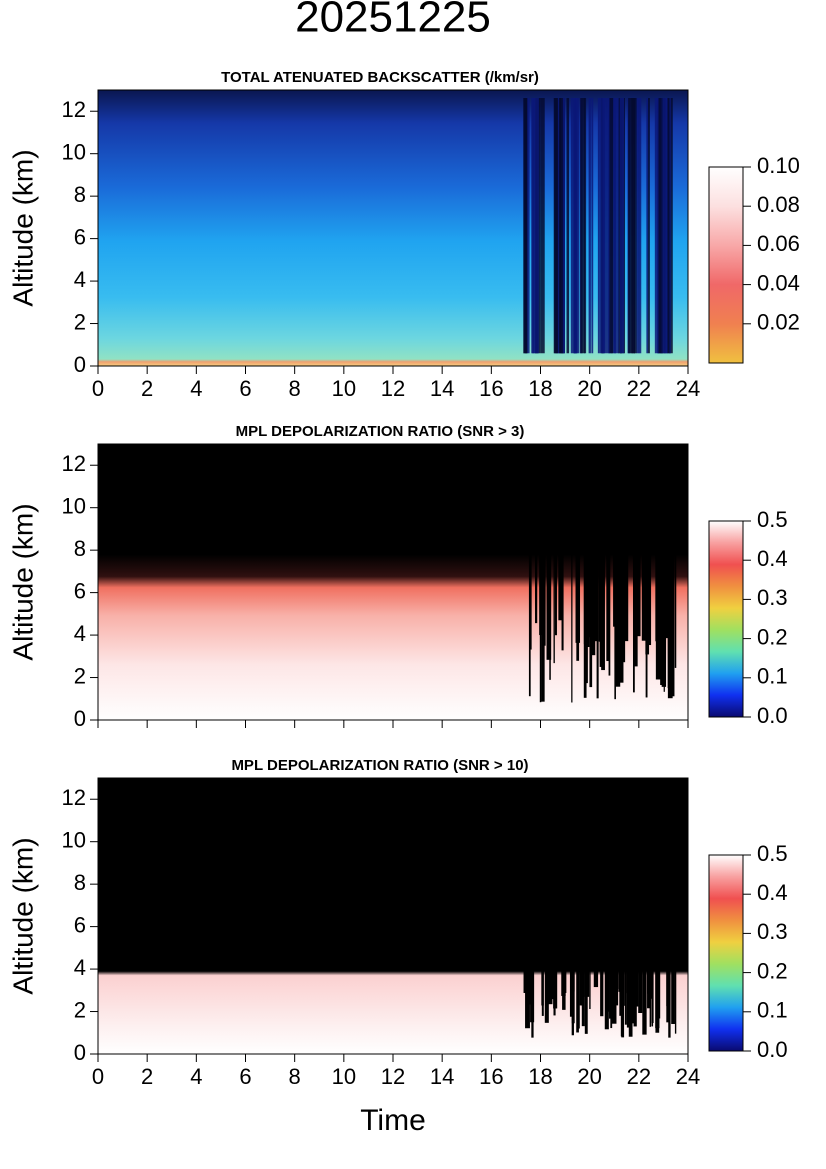 This screenshot has width=826, height=1169. I want to click on colorbar-tick-label: 0.5, so click(772, 519).